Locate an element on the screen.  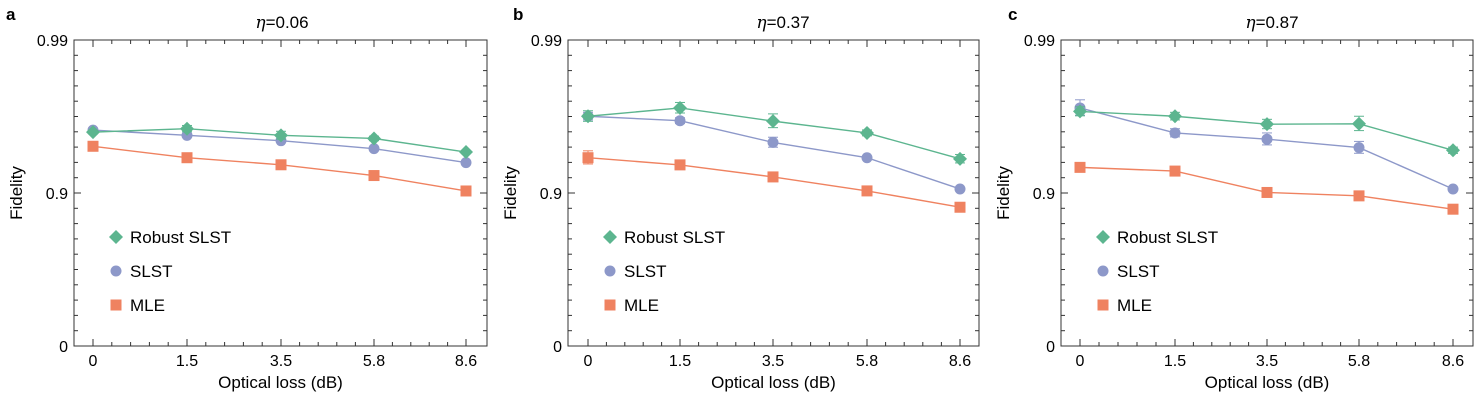
title-value: =0.87 is located at coordinates (1277, 22).